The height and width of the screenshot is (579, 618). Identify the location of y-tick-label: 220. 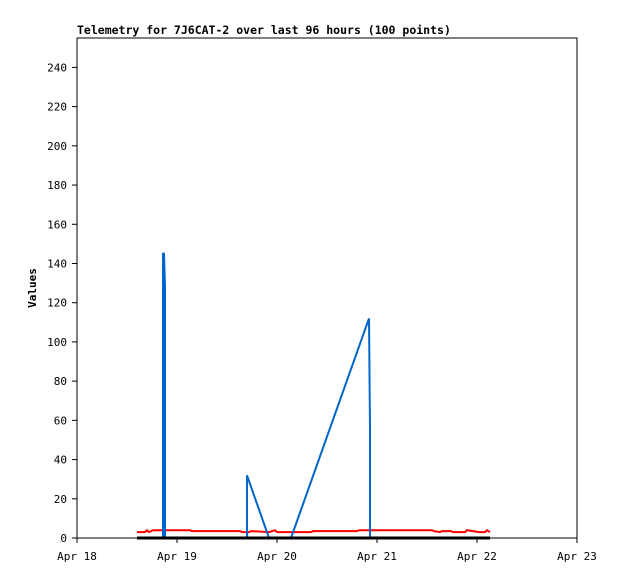
(57, 107).